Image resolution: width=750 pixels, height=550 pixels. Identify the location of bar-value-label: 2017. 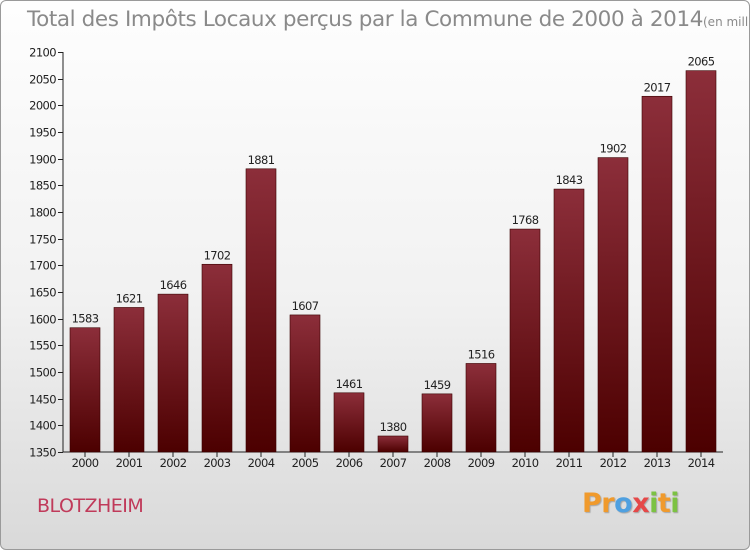
(657, 87).